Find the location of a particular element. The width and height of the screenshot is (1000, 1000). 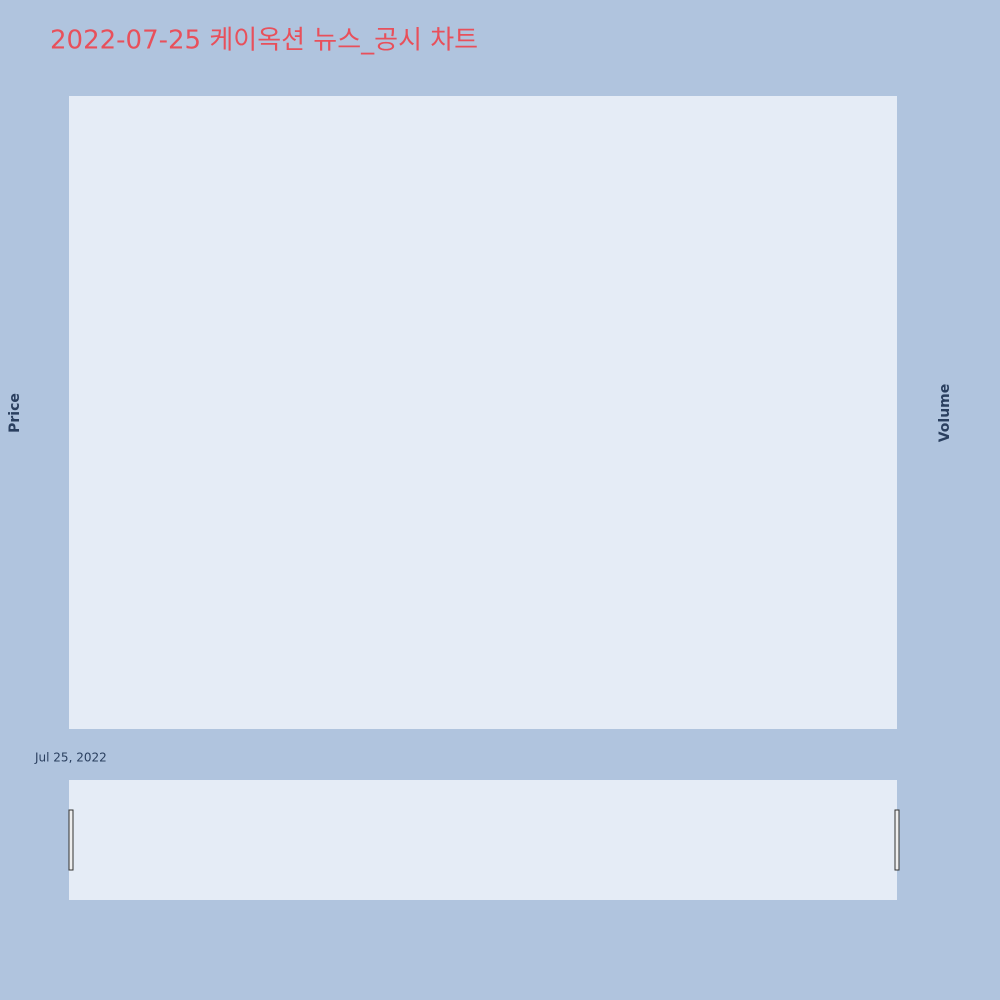

y2-axis-title: Volume is located at coordinates (945, 413).